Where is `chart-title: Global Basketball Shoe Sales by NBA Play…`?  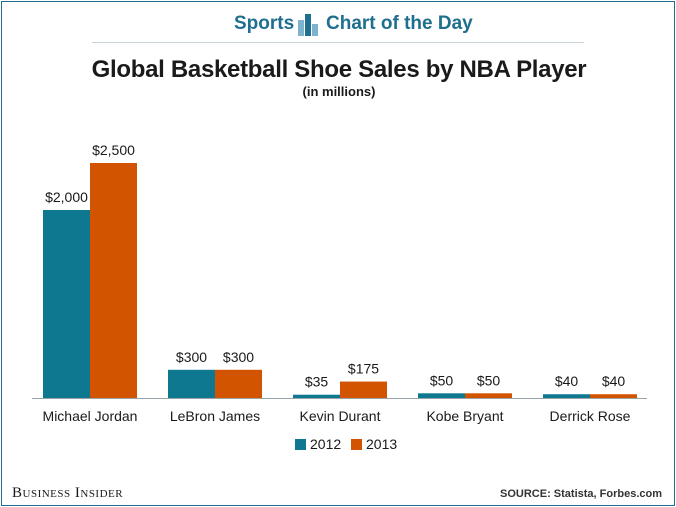 chart-title: Global Basketball Shoe Sales by NBA Play… is located at coordinates (339, 69).